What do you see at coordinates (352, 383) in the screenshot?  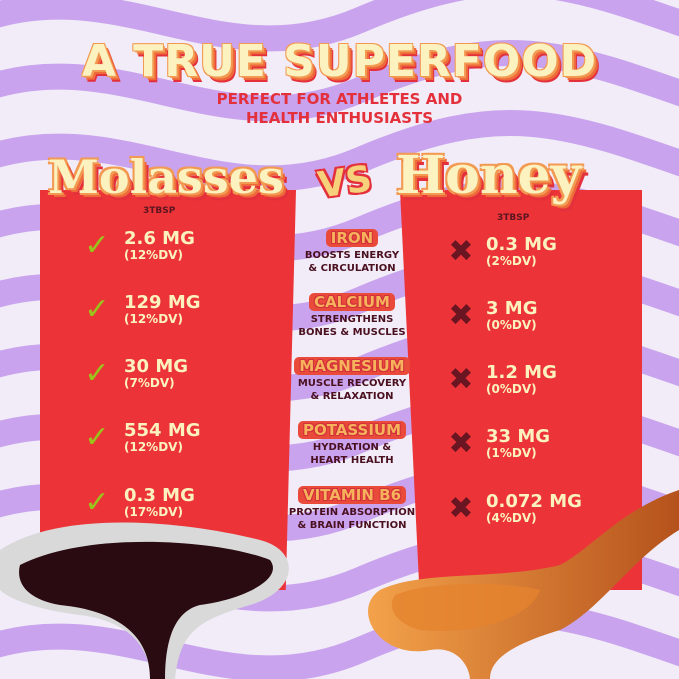 I see `nutrient-benefit-1: MUSCLE RECOVERY` at bounding box center [352, 383].